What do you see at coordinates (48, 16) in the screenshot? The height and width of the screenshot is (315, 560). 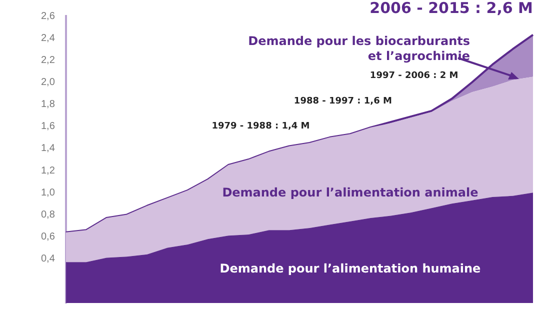 I see `y-tick-label: 2,6` at bounding box center [48, 16].